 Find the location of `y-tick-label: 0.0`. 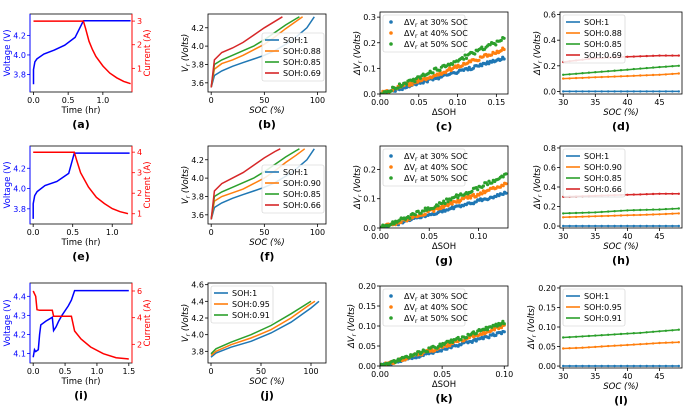

y-tick-label: 0.0 is located at coordinates (549, 91).